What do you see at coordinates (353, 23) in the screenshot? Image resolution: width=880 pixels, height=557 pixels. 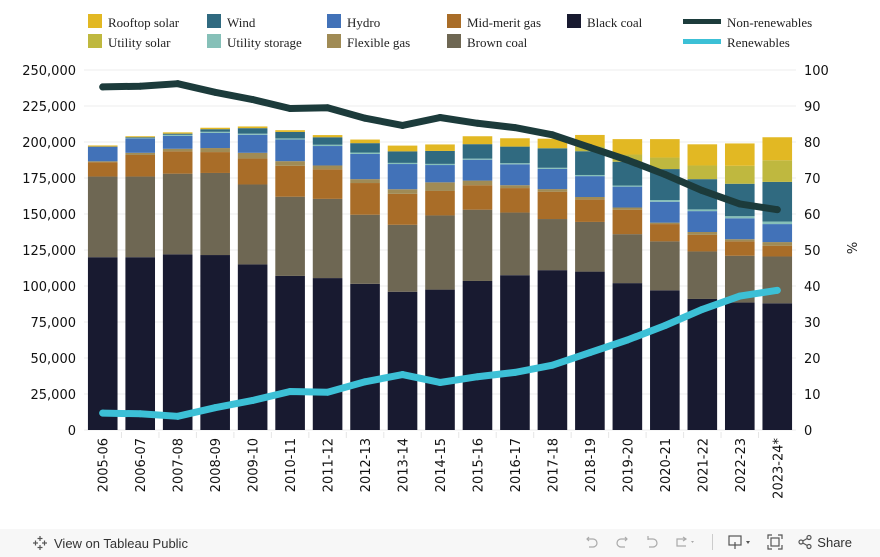 I see `legend-item-hydro: Hydro` at bounding box center [353, 23].